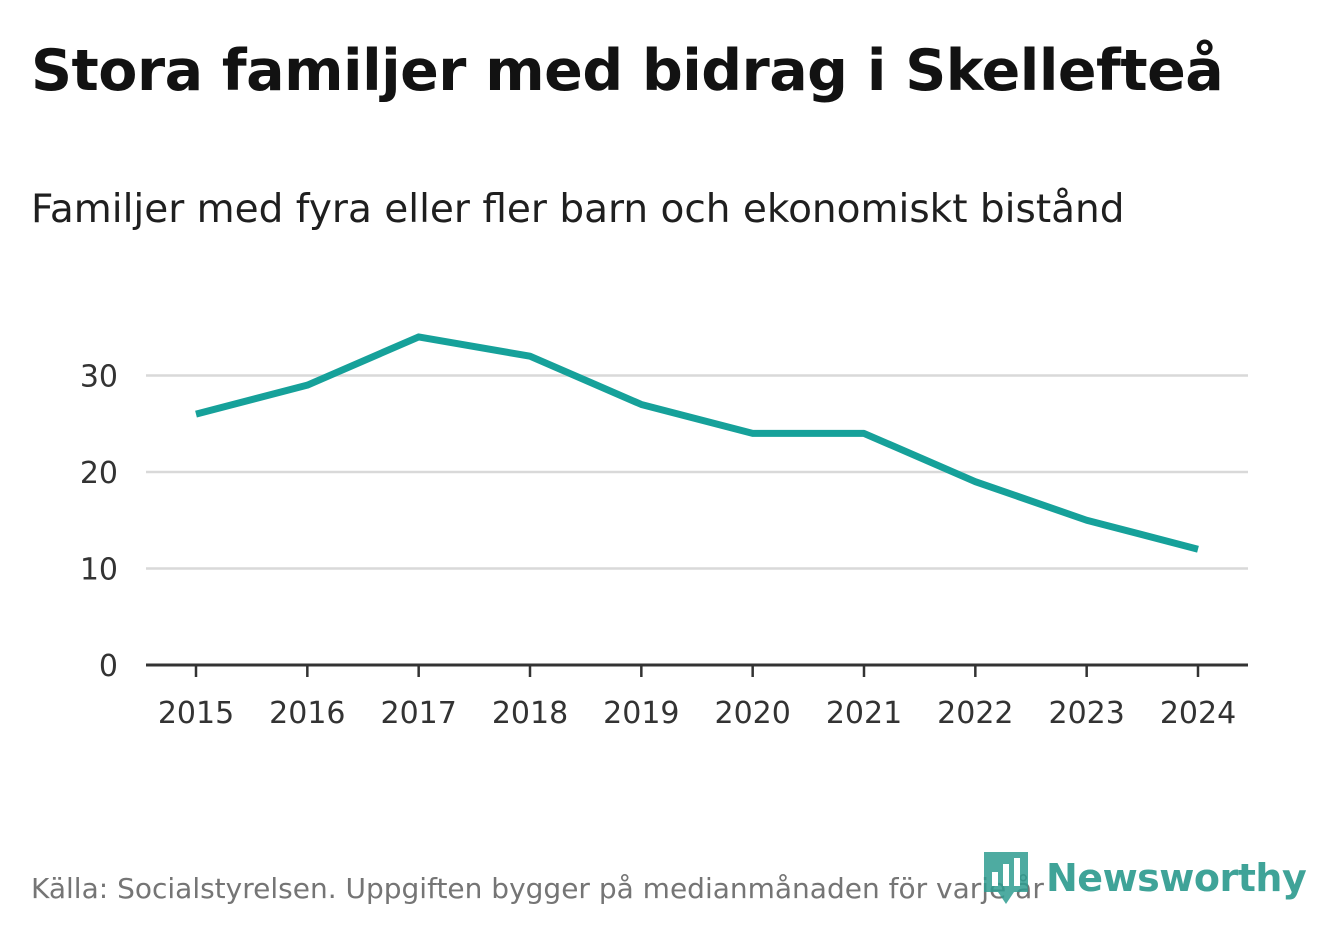  I want to click on y-tick-label: 10, so click(99, 570).